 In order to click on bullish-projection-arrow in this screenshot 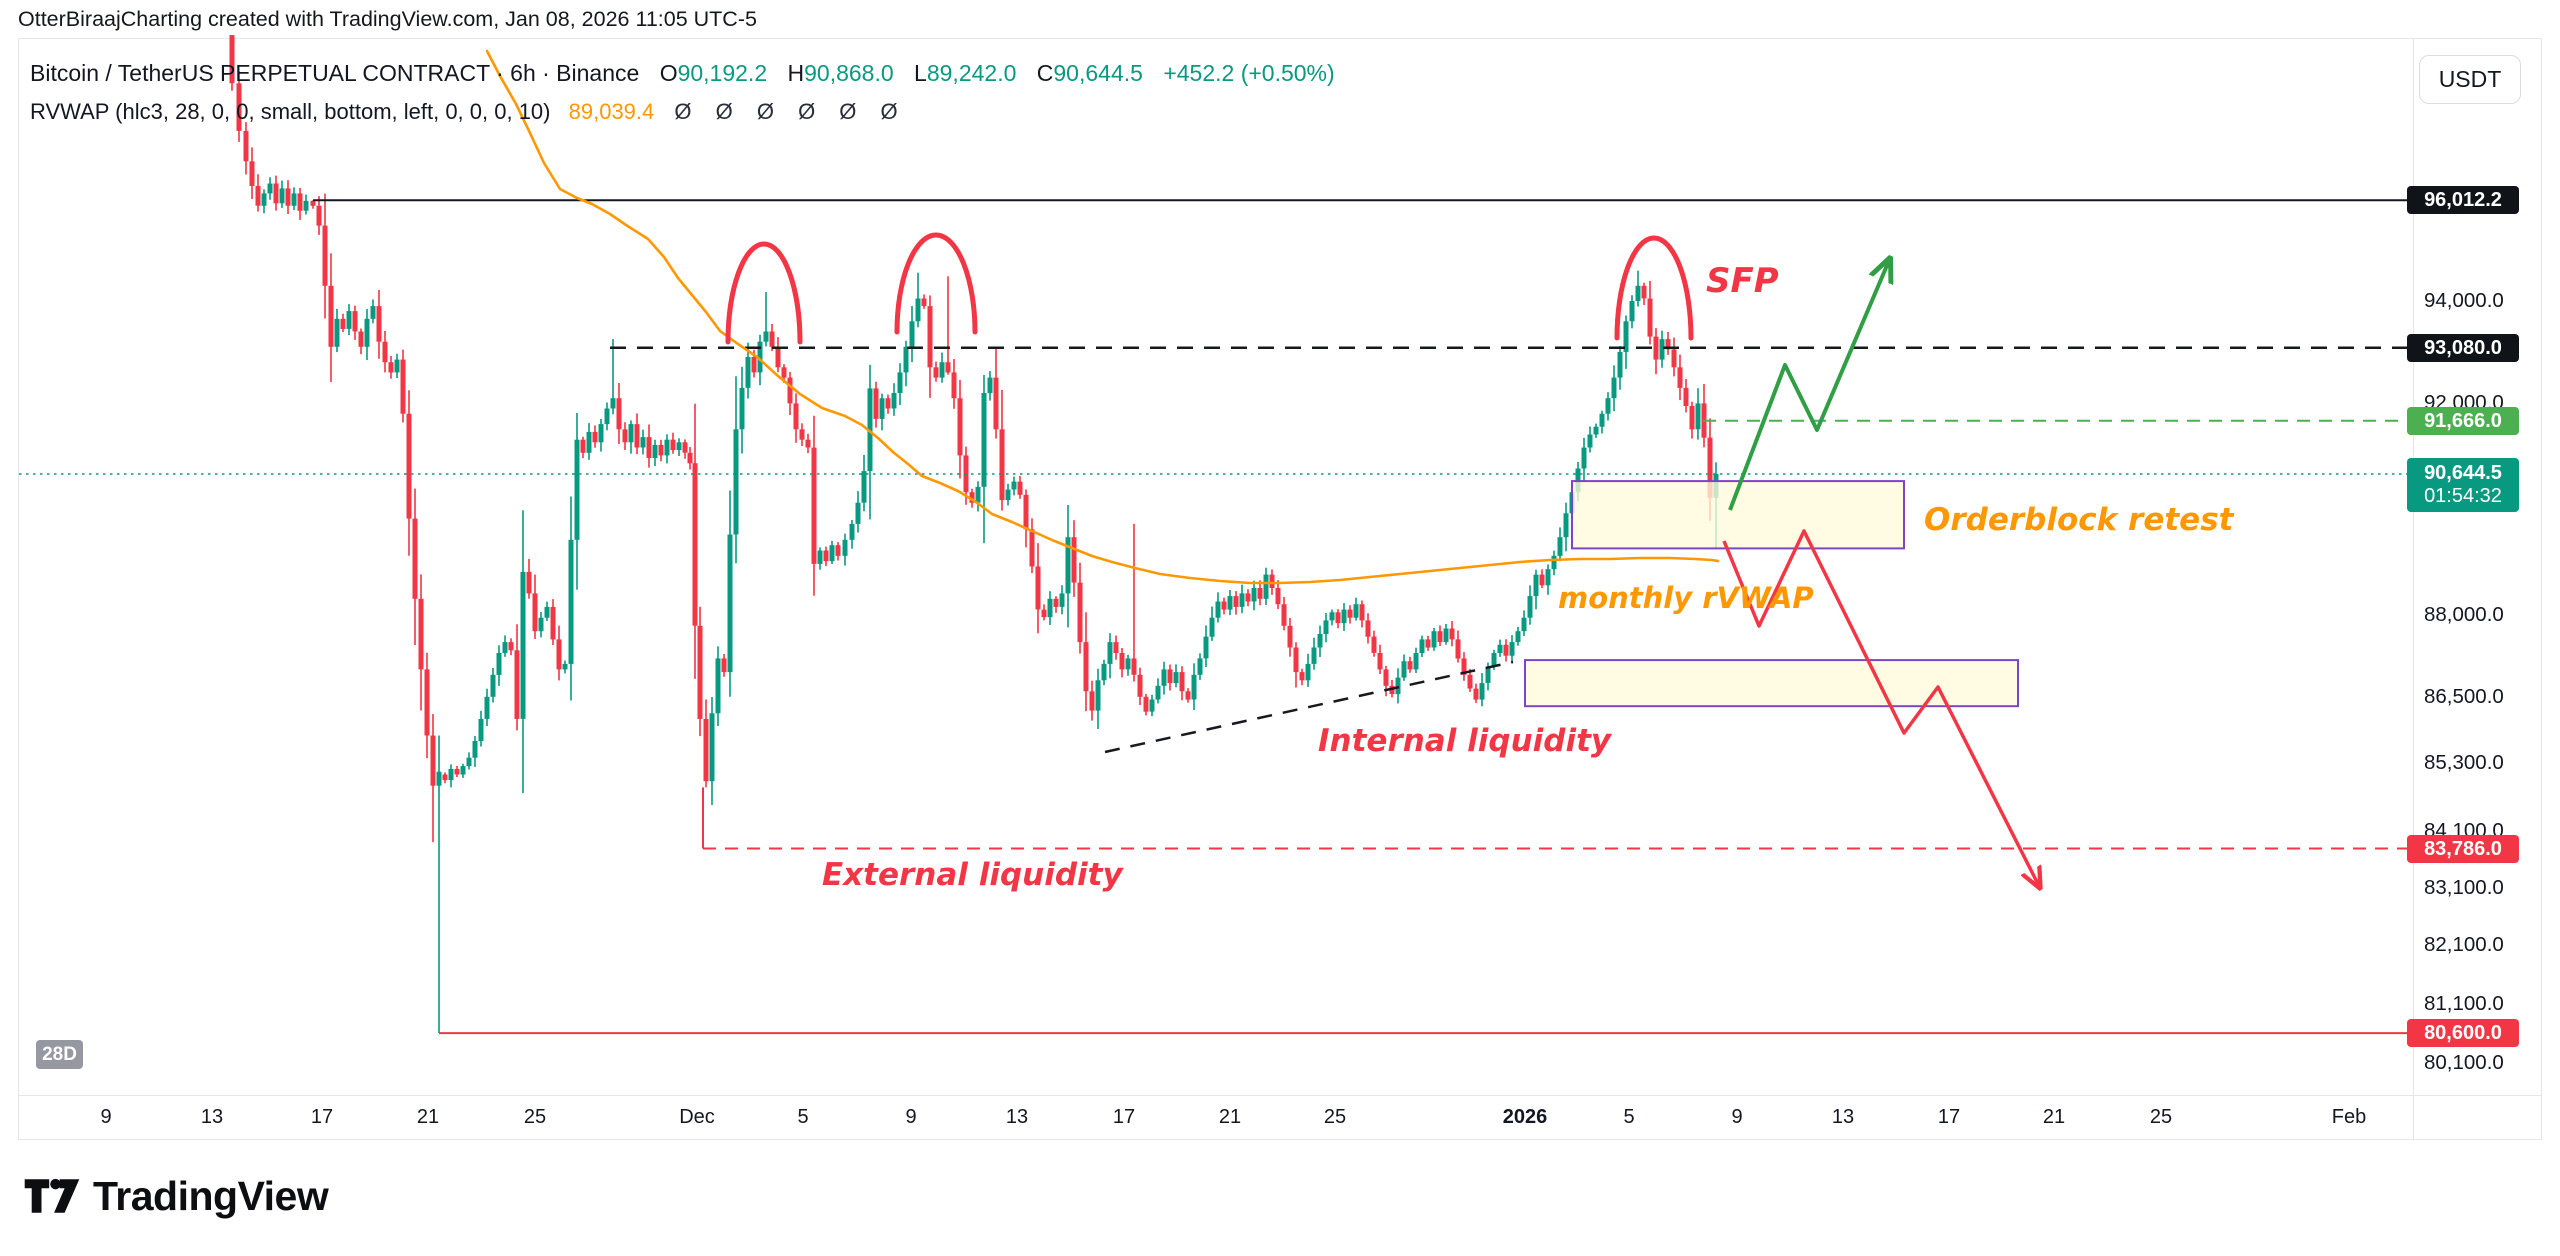, I will do `click(1808, 387)`.